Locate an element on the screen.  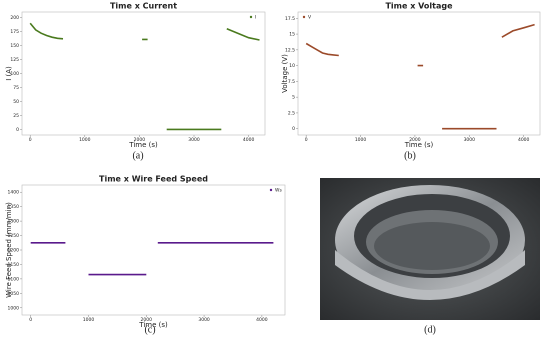
y-tick-label: 10 is located at coordinates (292, 66).